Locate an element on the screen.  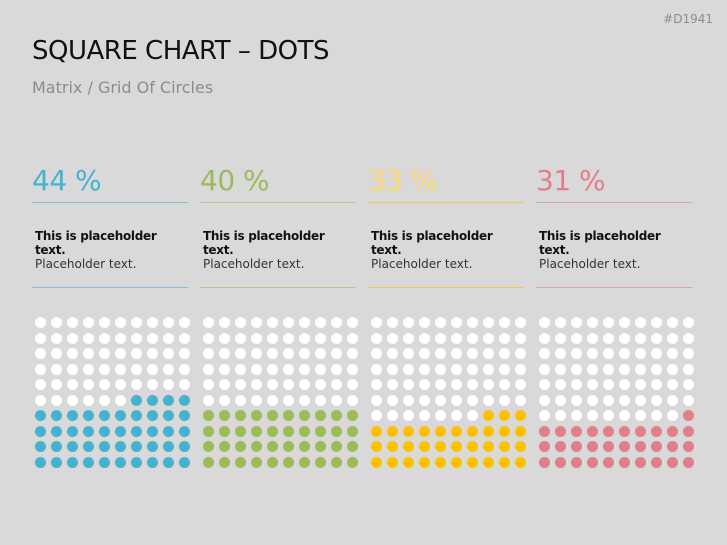
percent-label: 40 % is located at coordinates (235, 180).